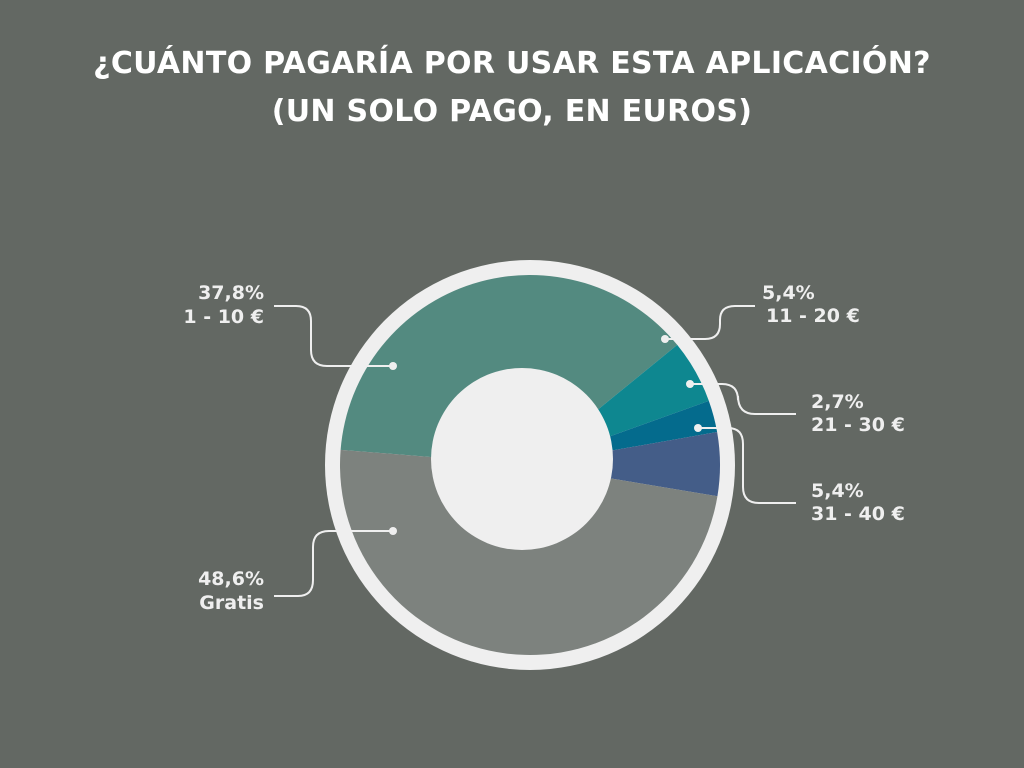 This screenshot has height=768, width=1024. Describe the element at coordinates (231, 579) in the screenshot. I see `slice-percent-label-gratis: 48,6%` at that location.